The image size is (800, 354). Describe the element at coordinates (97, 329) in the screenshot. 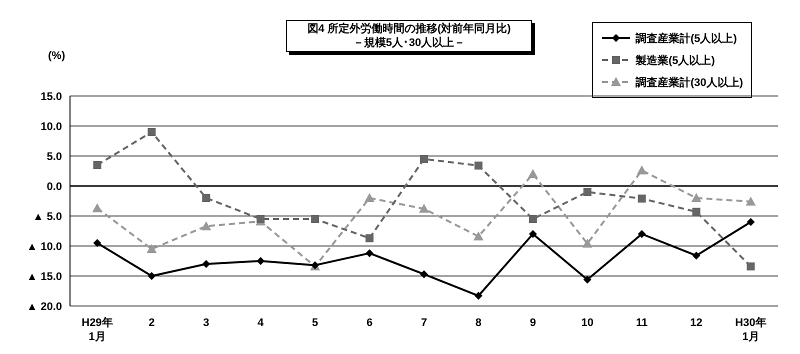

I see `x-tick-label: H29年 1月` at that location.